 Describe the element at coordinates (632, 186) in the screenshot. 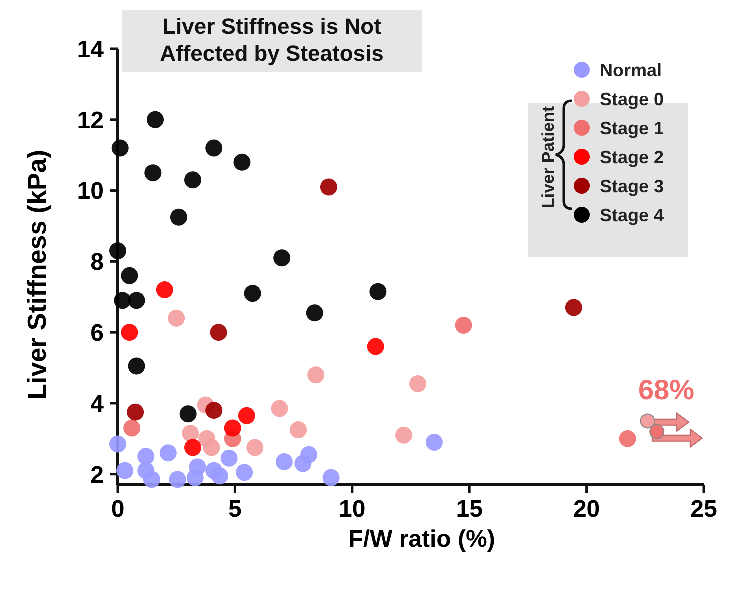

I see `legend-label: Stage 3` at that location.